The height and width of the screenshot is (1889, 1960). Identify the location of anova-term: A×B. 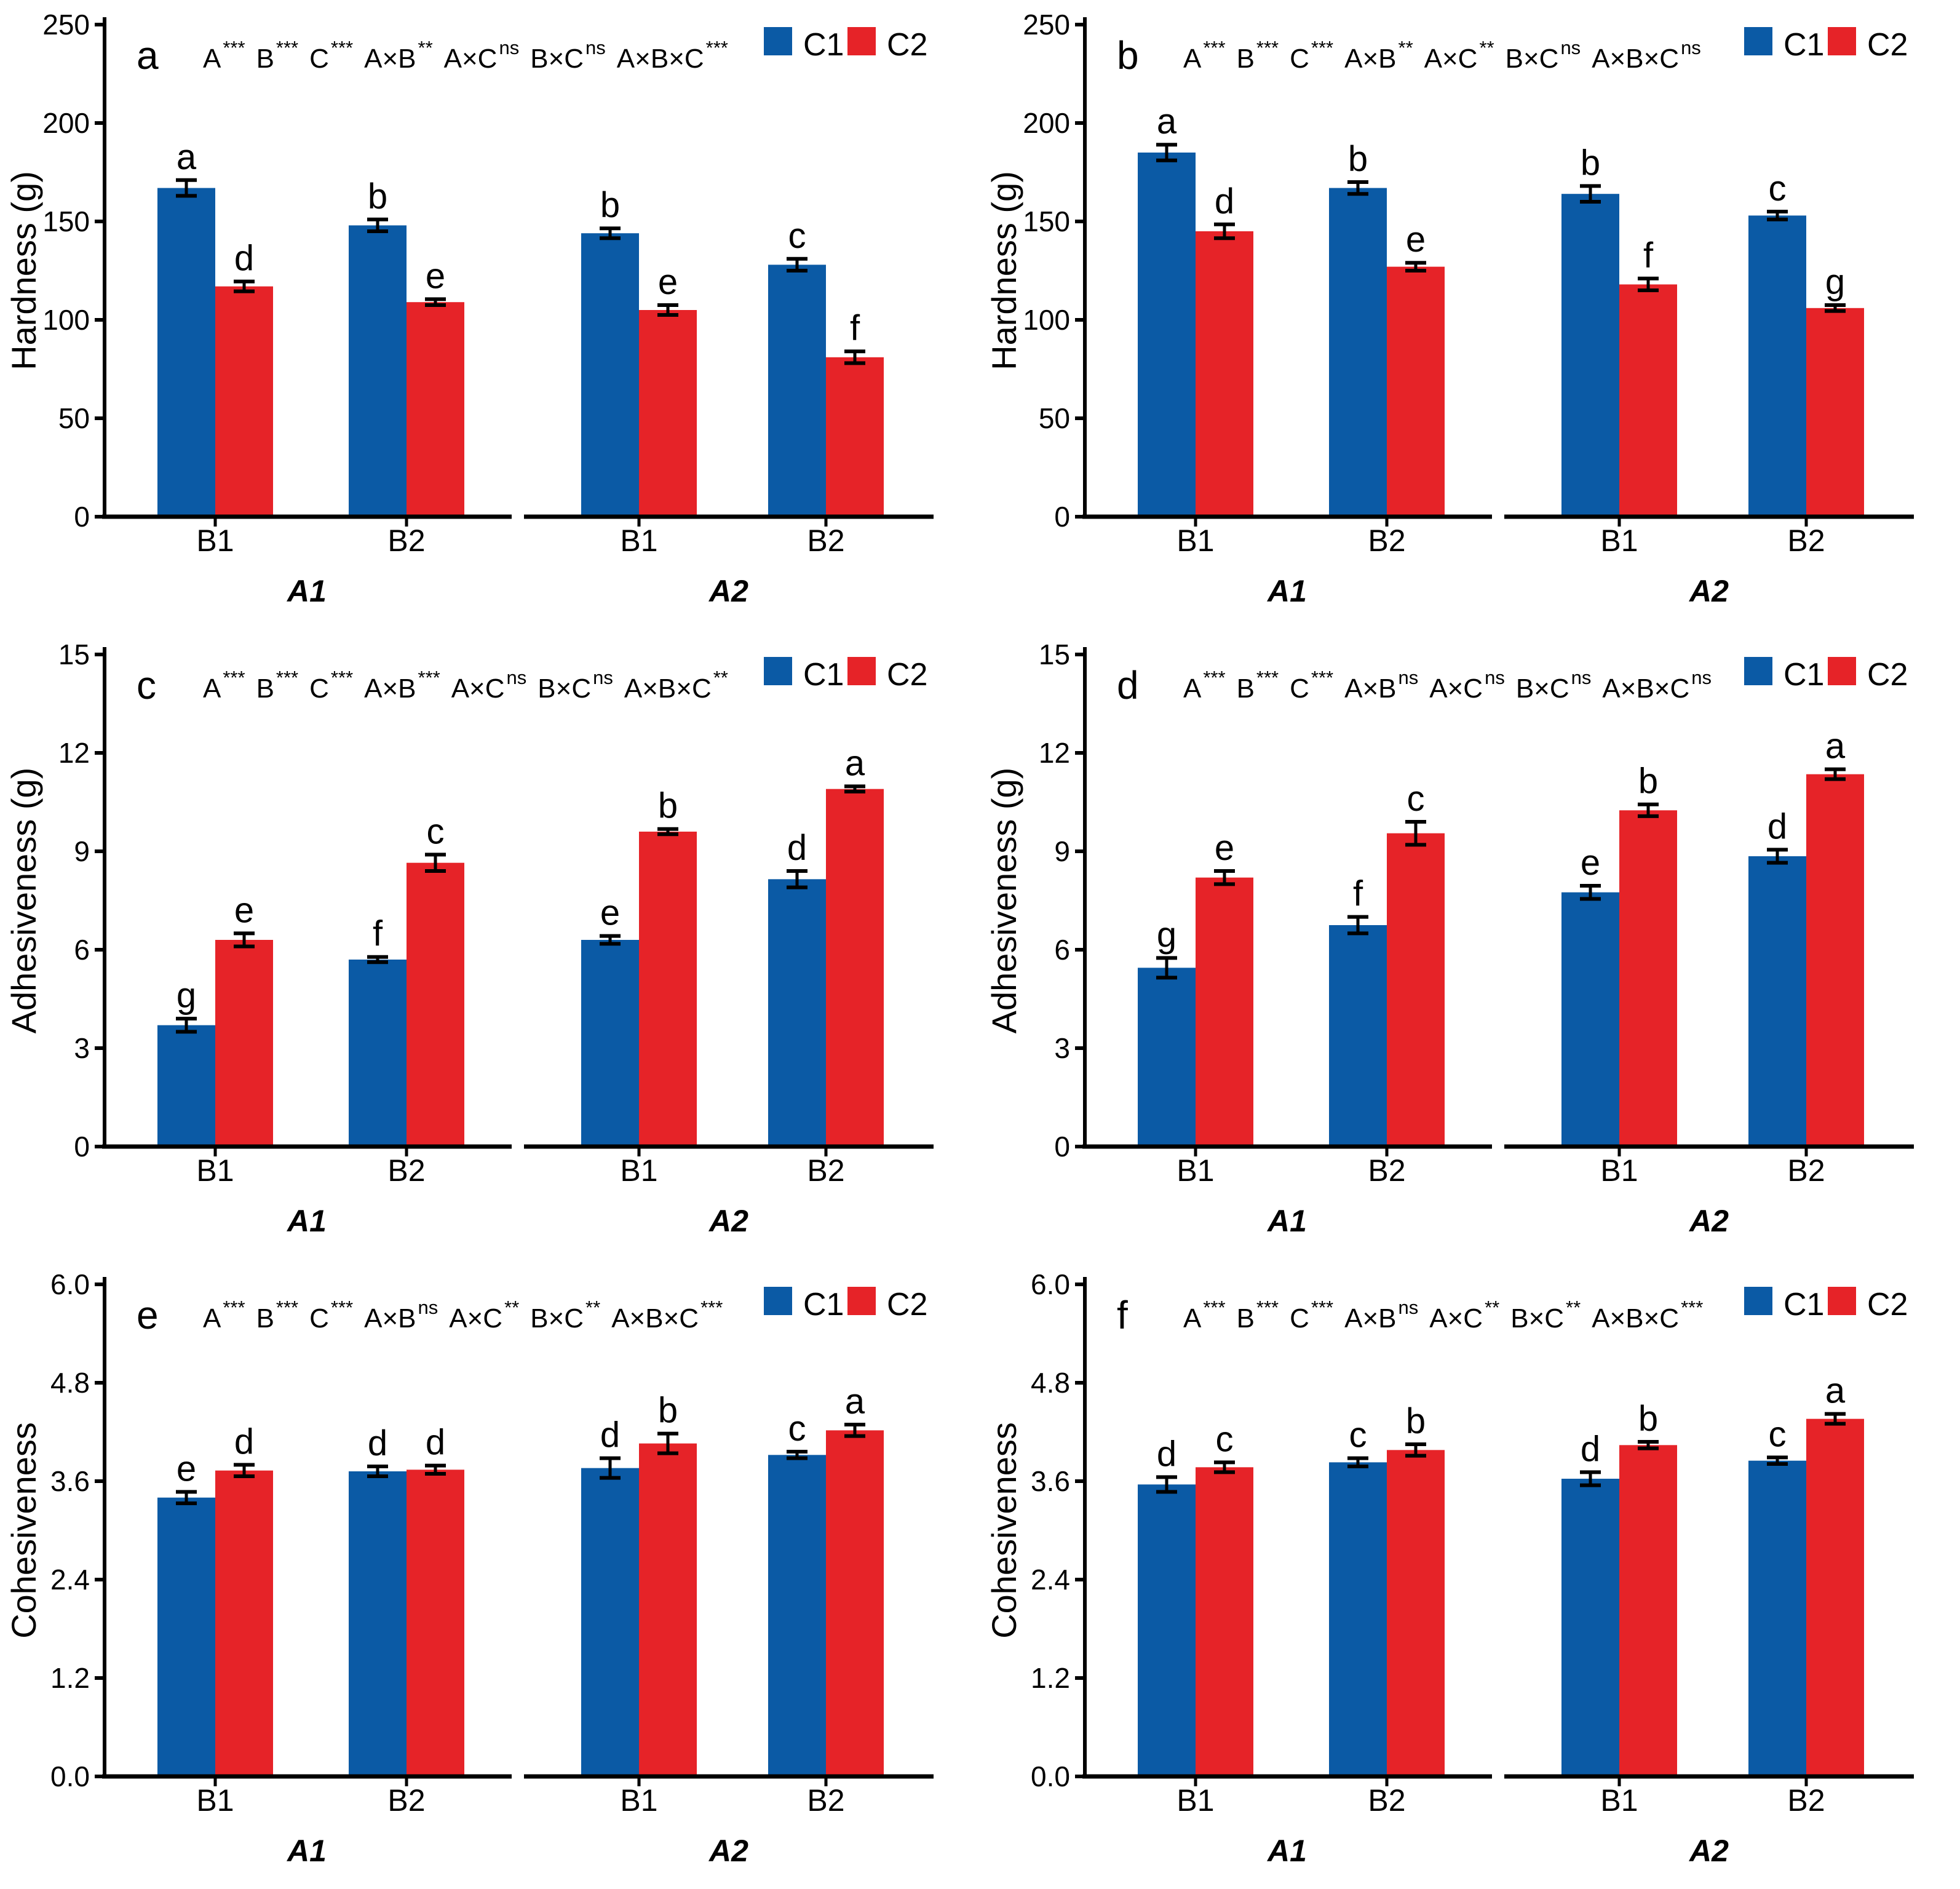
(1370, 1318).